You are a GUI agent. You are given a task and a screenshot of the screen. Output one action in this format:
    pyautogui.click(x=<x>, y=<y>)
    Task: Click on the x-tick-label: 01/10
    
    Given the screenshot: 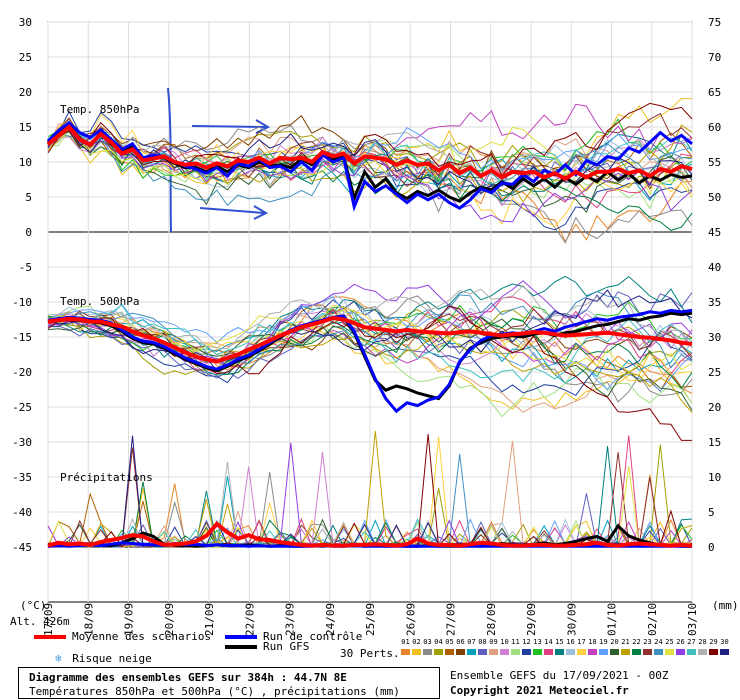 What is the action you would take?
    pyautogui.click(x=612, y=619)
    